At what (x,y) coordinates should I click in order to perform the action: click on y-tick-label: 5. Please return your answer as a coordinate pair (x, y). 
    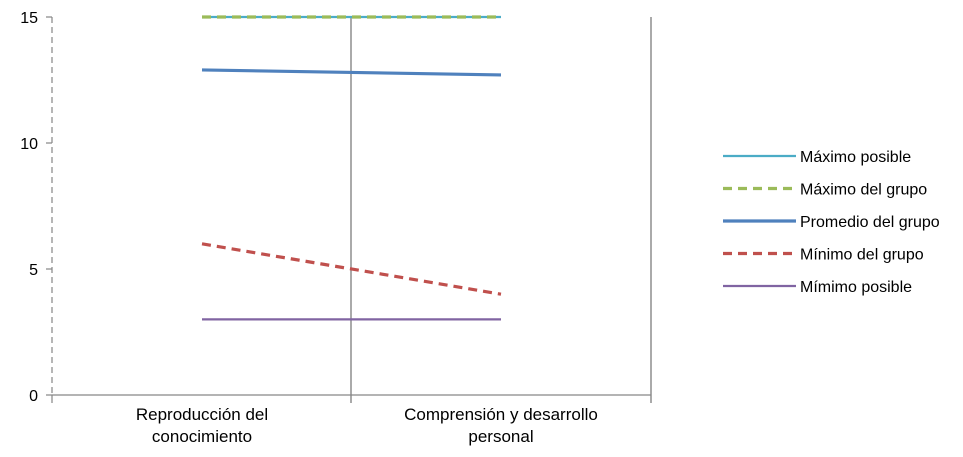
    Looking at the image, I should click on (33, 270).